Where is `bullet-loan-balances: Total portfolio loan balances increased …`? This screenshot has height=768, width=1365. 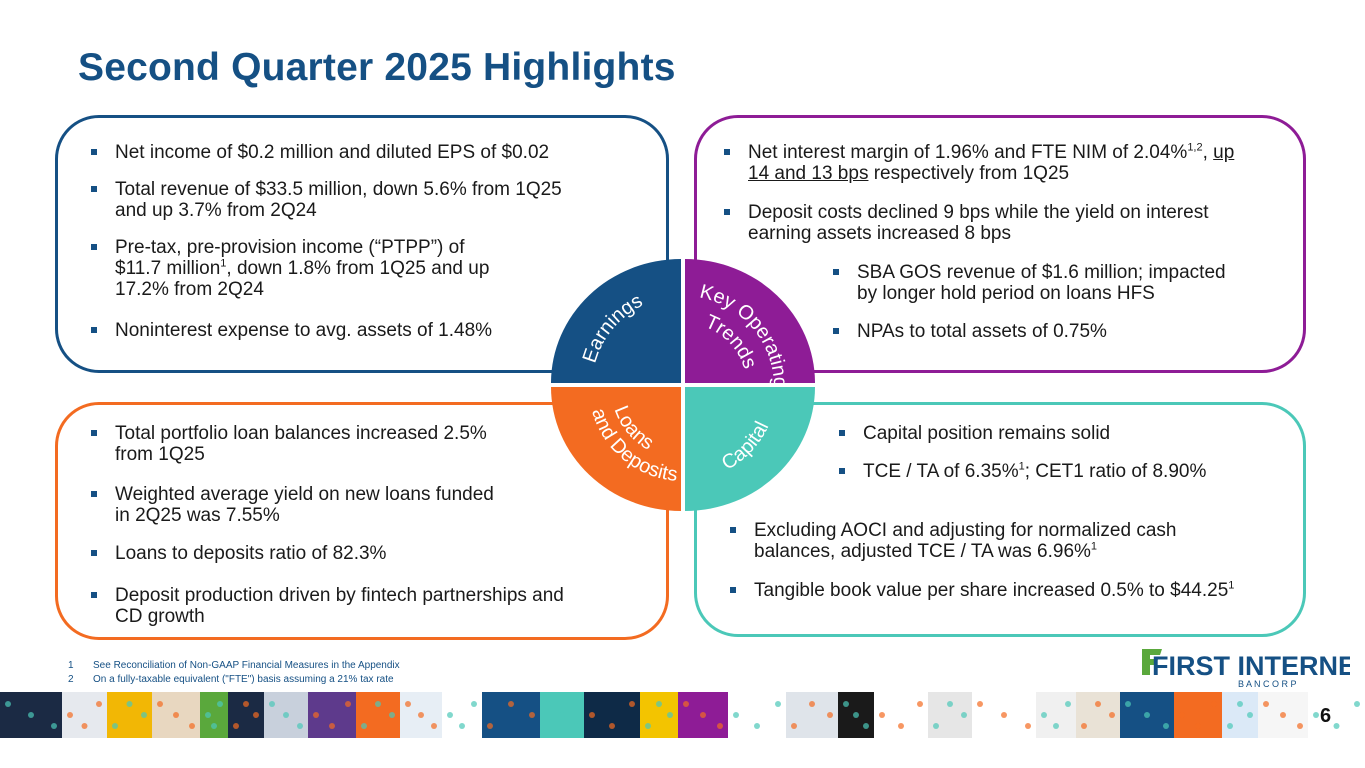
bullet-loan-balances: Total portfolio loan balances increased … is located at coordinates (289, 444).